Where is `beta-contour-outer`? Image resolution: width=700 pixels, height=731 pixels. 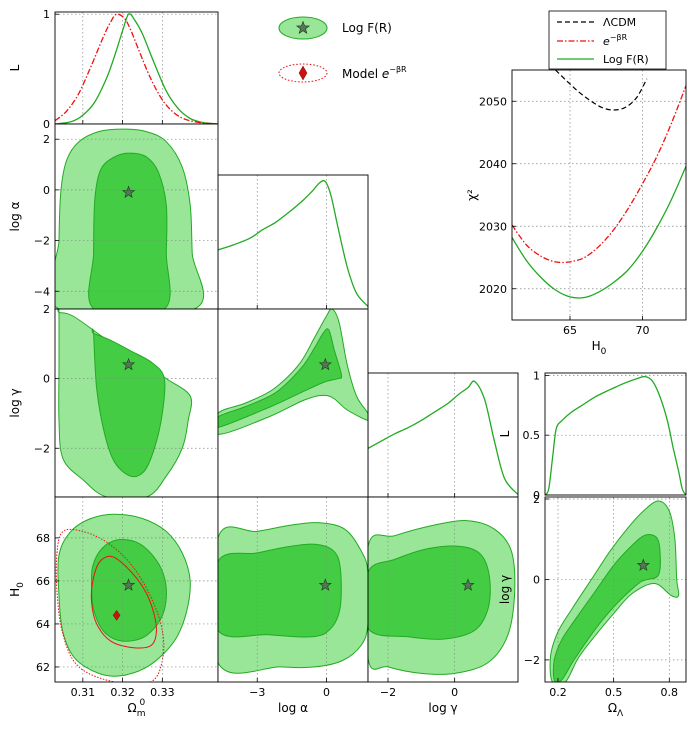 beta-contour-outer is located at coordinates (110, 605).